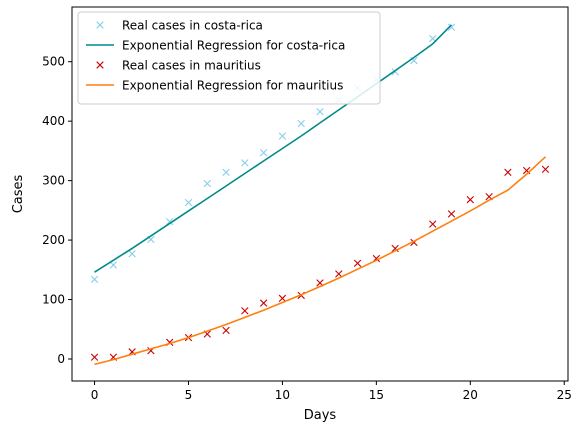 The height and width of the screenshot is (432, 576). Describe the element at coordinates (53, 62) in the screenshot. I see `y-tick-label: 500` at that location.